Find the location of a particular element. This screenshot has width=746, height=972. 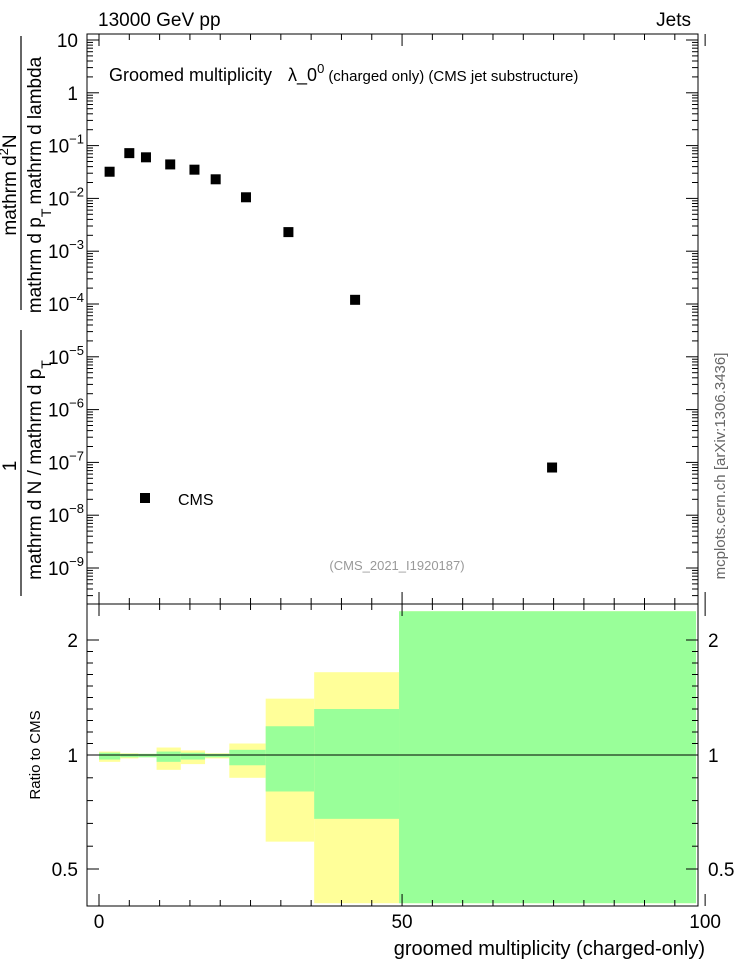

ylabel-frac-numerator: mathrm d2N is located at coordinates (10, 184).